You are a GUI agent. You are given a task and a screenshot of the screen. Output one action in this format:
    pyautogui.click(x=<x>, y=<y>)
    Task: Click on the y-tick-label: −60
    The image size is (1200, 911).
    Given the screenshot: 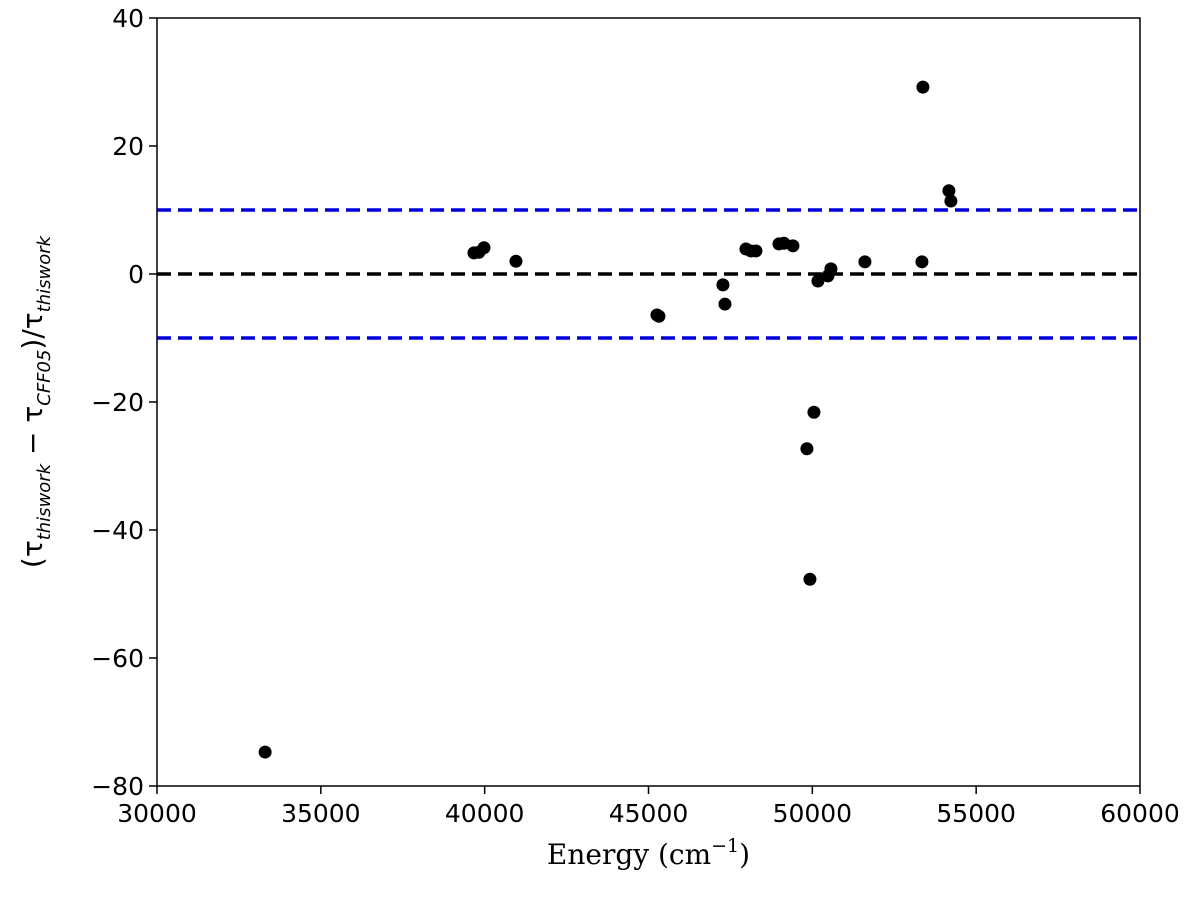 What is the action you would take?
    pyautogui.click(x=117, y=658)
    